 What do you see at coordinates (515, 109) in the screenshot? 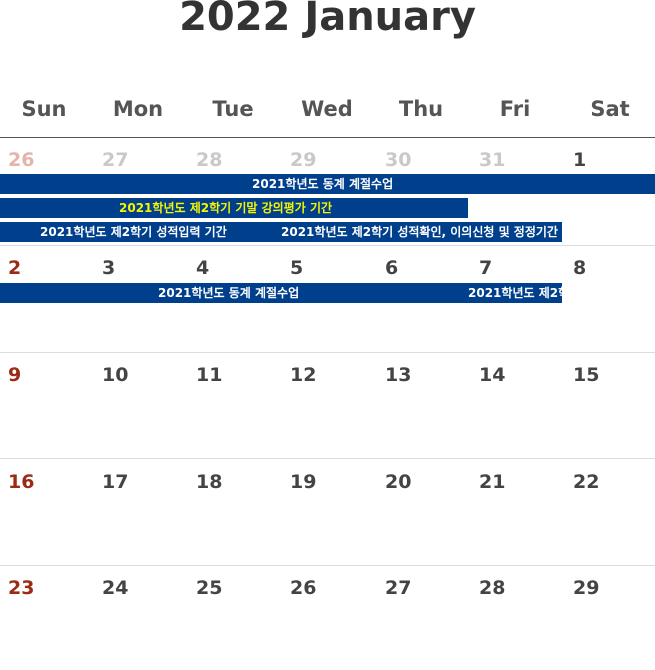
I see `weekday-fri: Fri` at bounding box center [515, 109].